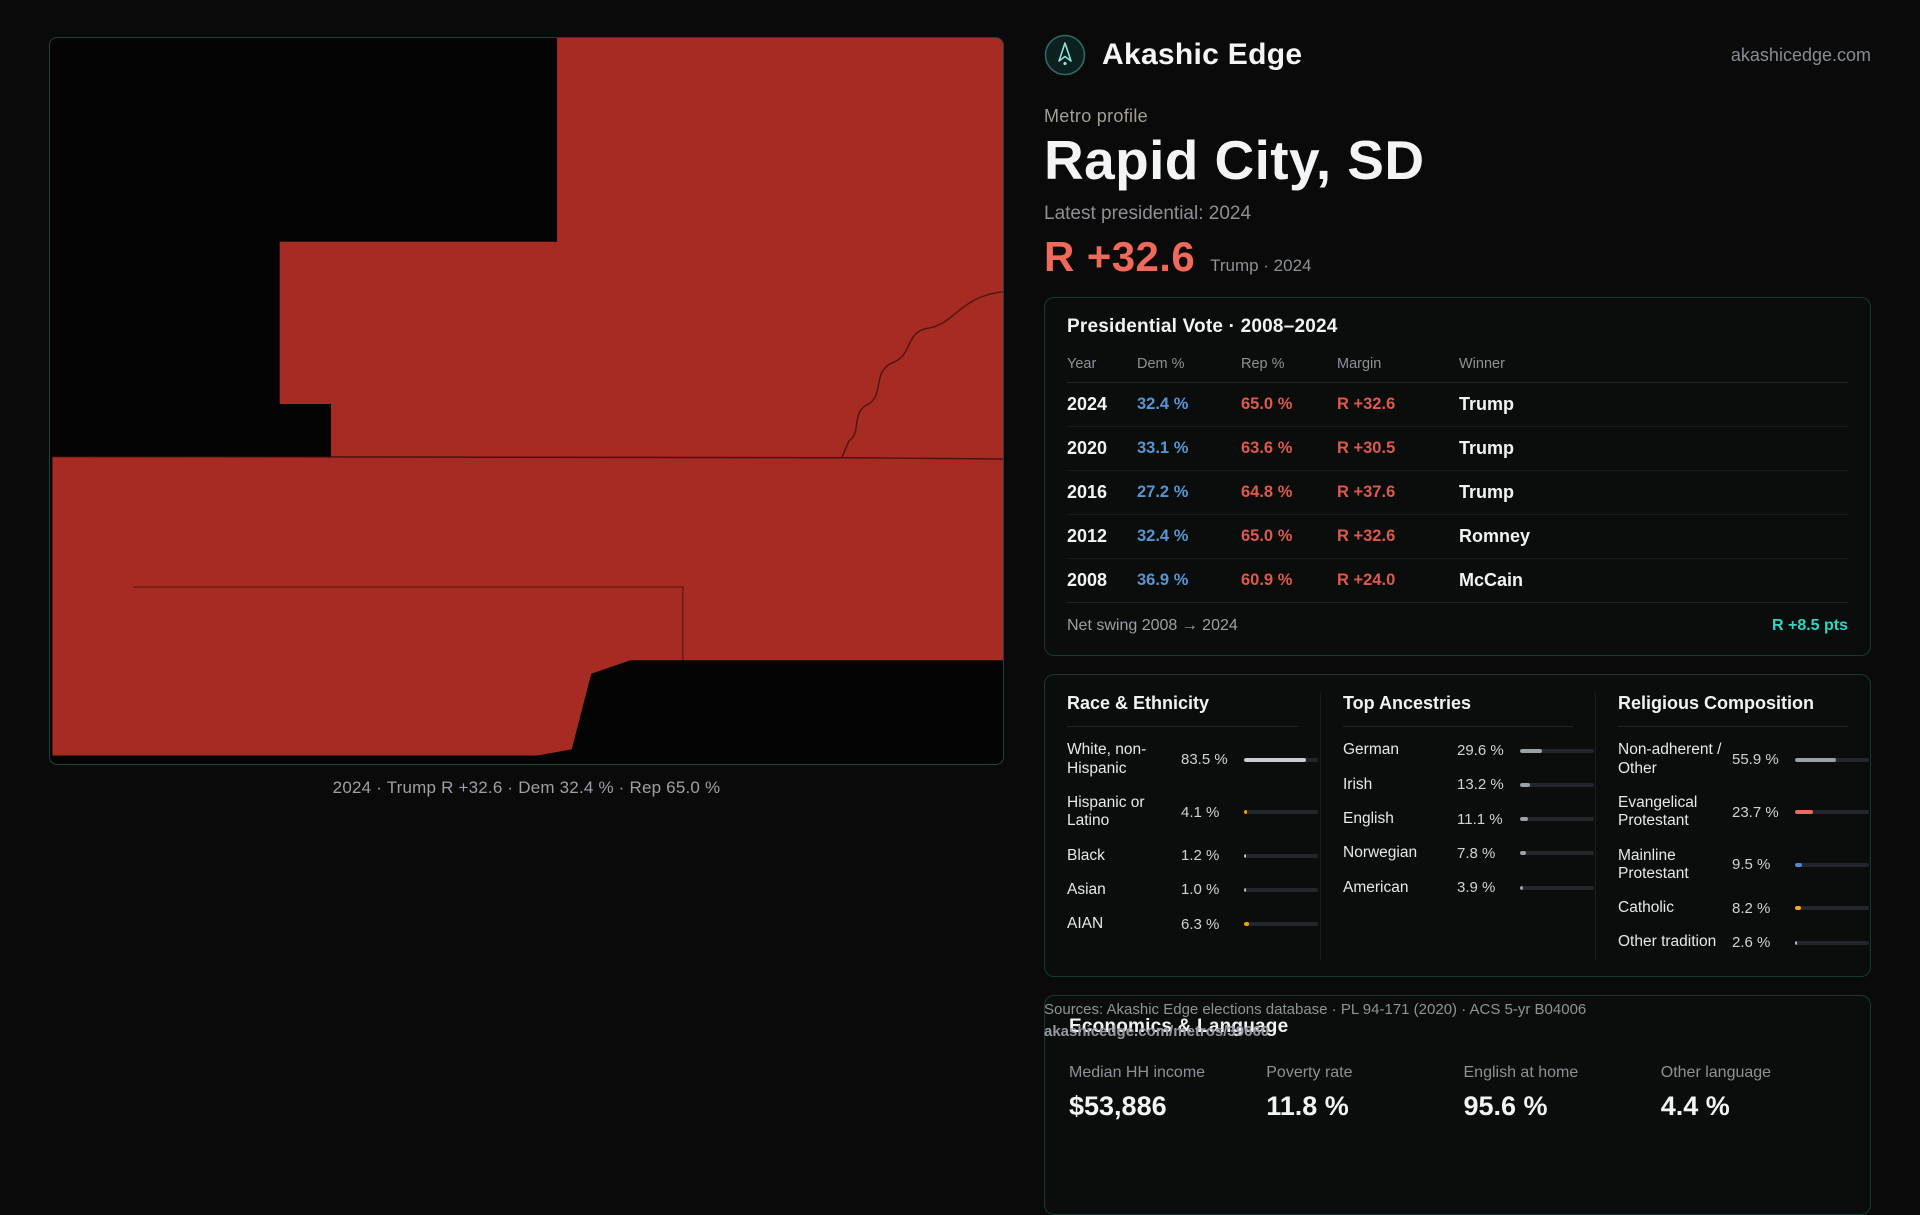 The height and width of the screenshot is (1215, 1920). What do you see at coordinates (1457, 55) in the screenshot?
I see `header-bar: Akashic Edge akashicedge.com` at bounding box center [1457, 55].